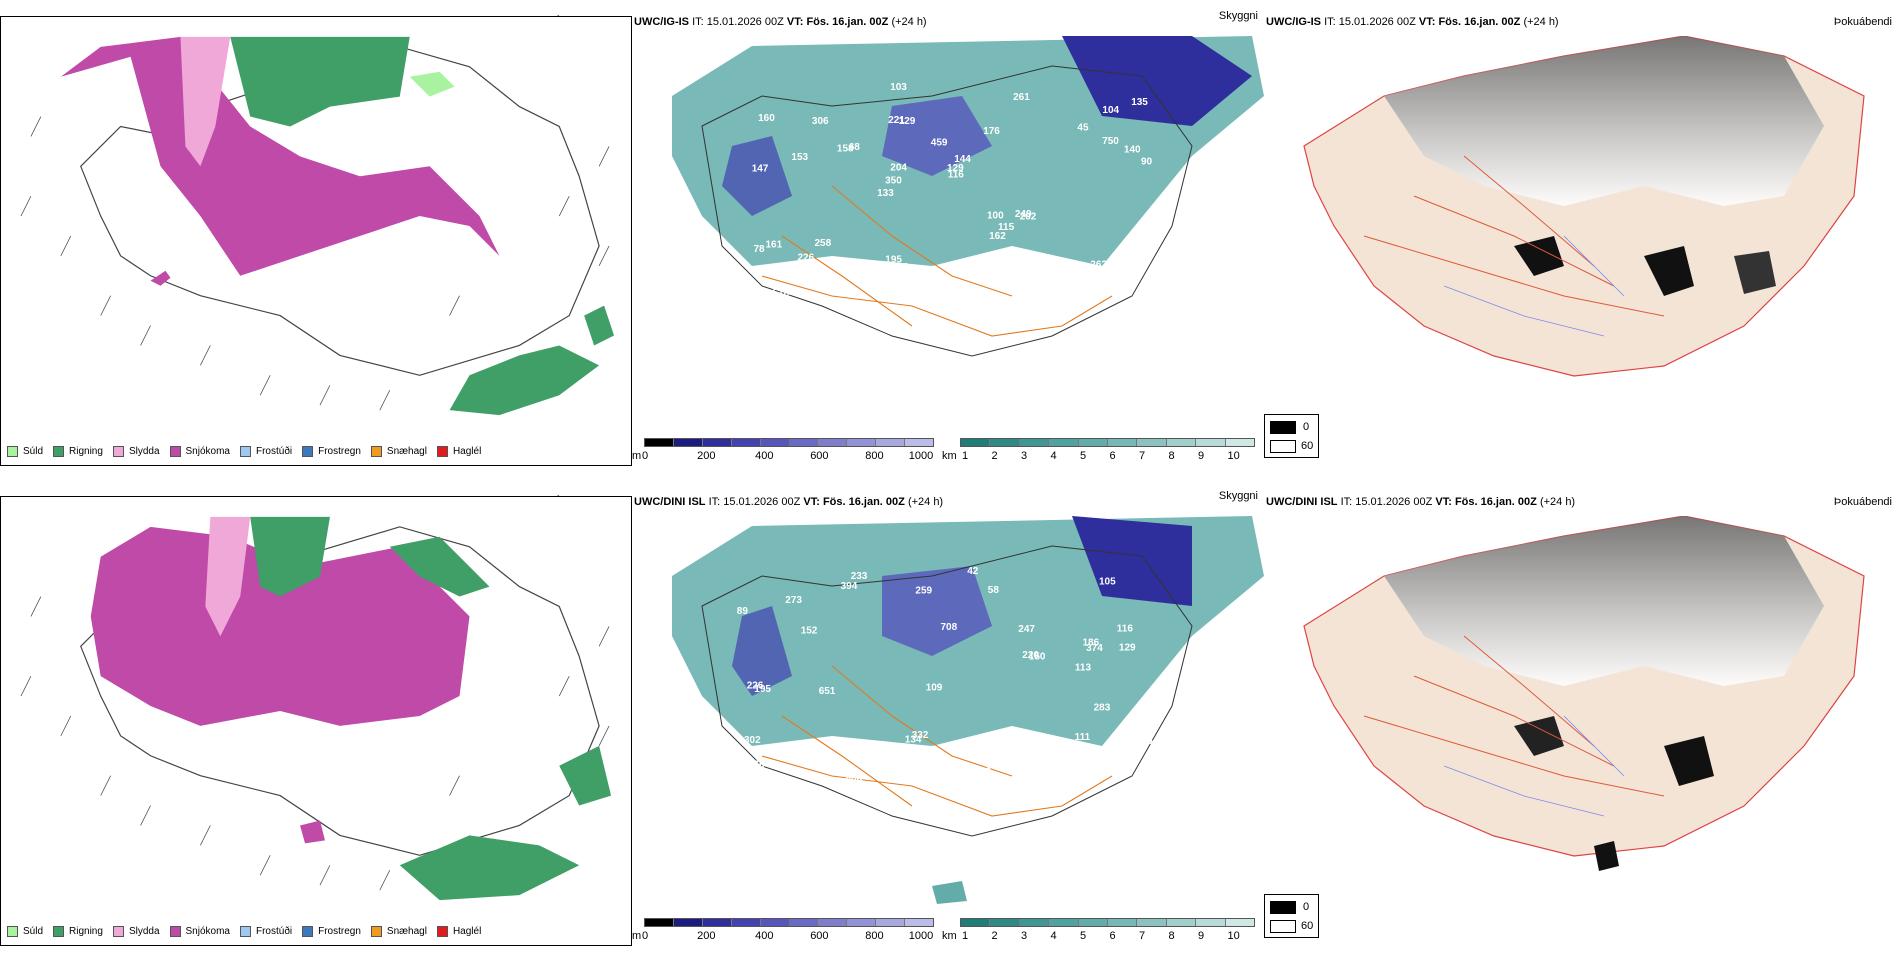 The image size is (1900, 959). I want to click on fog-legend-max: 60, so click(1307, 446).